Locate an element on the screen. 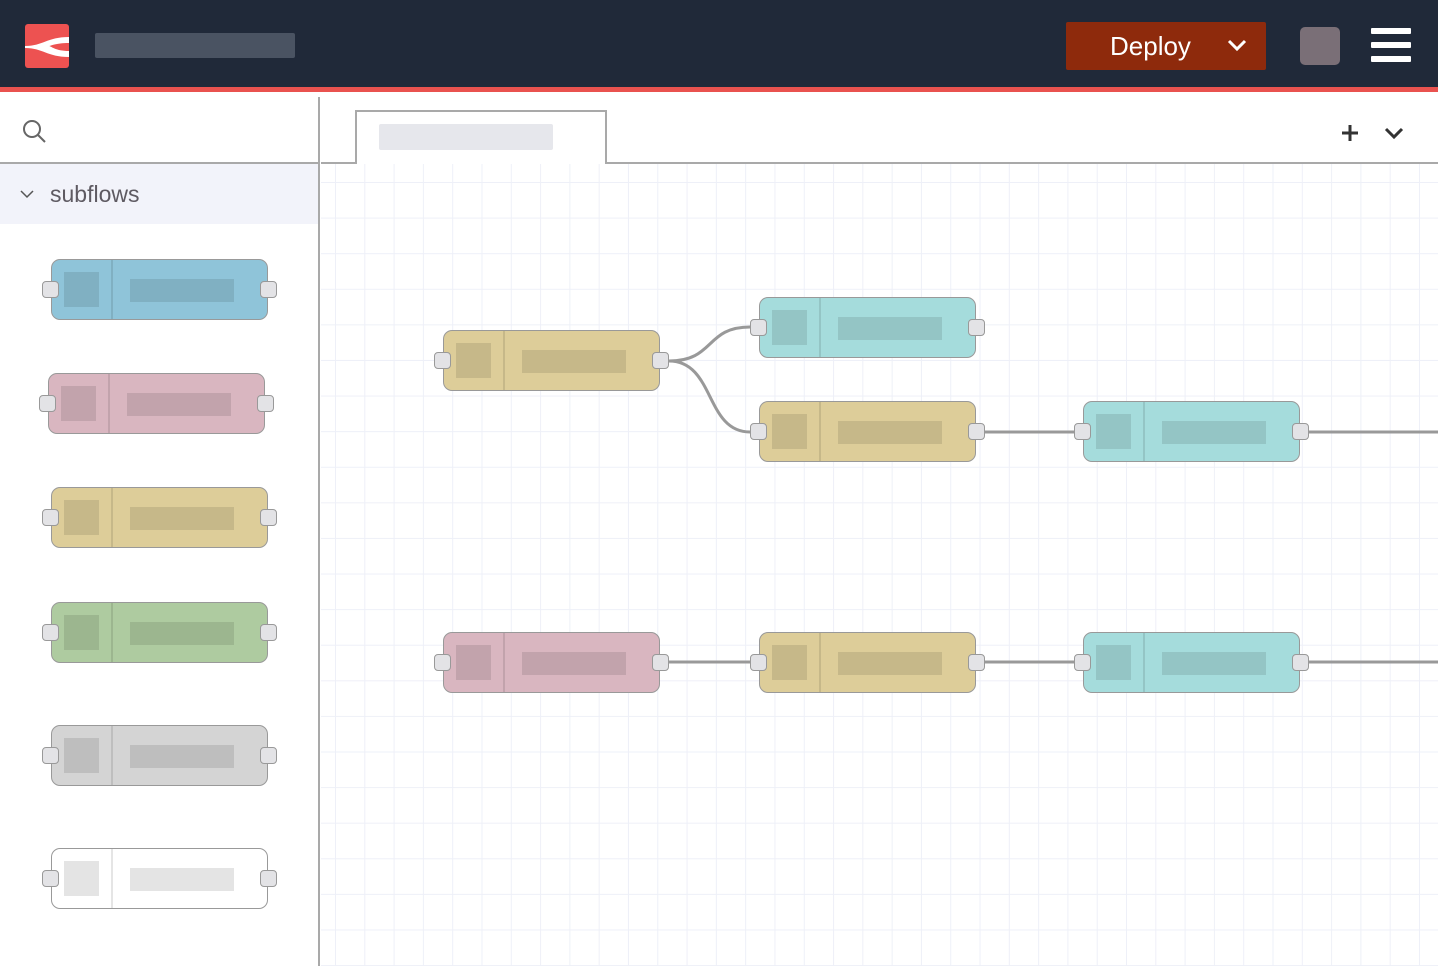 The image size is (1438, 966). search-icon is located at coordinates (34, 131).